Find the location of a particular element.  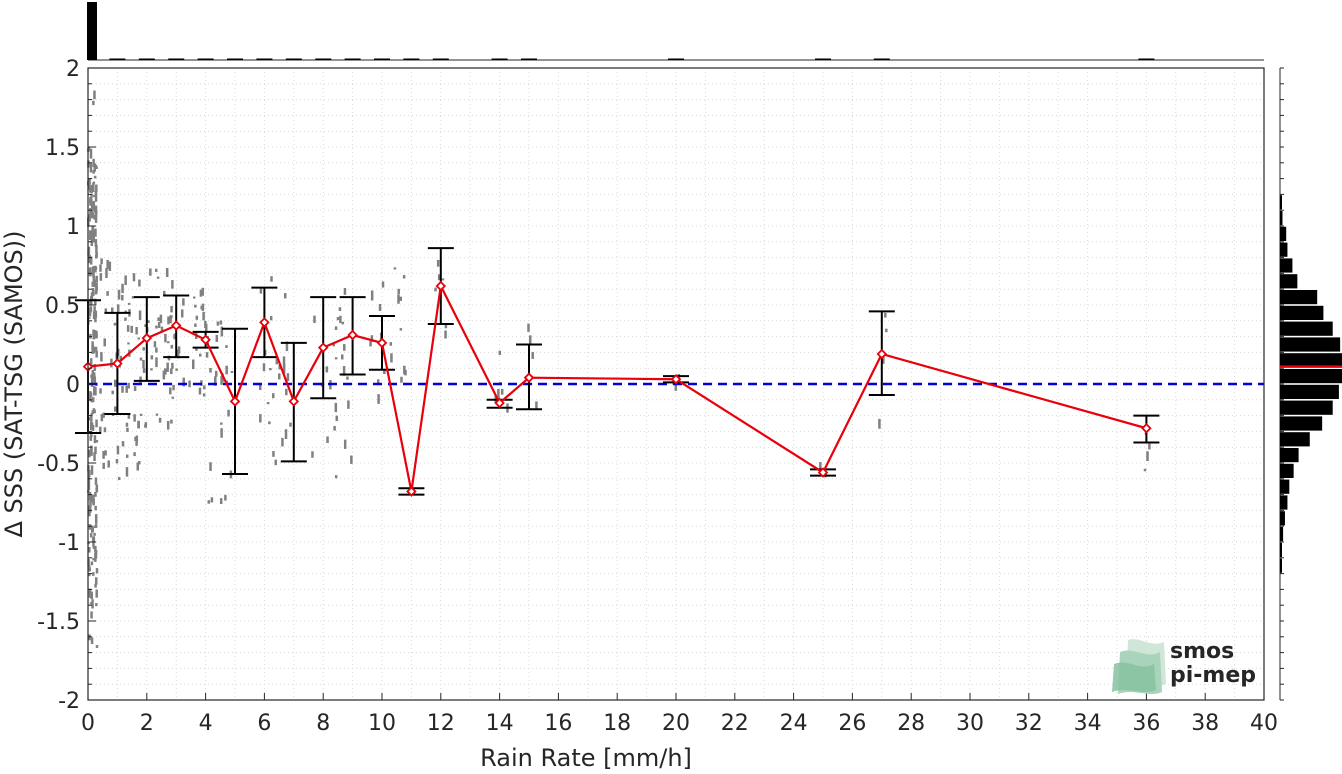

x-tick-label: 8 is located at coordinates (323, 723).